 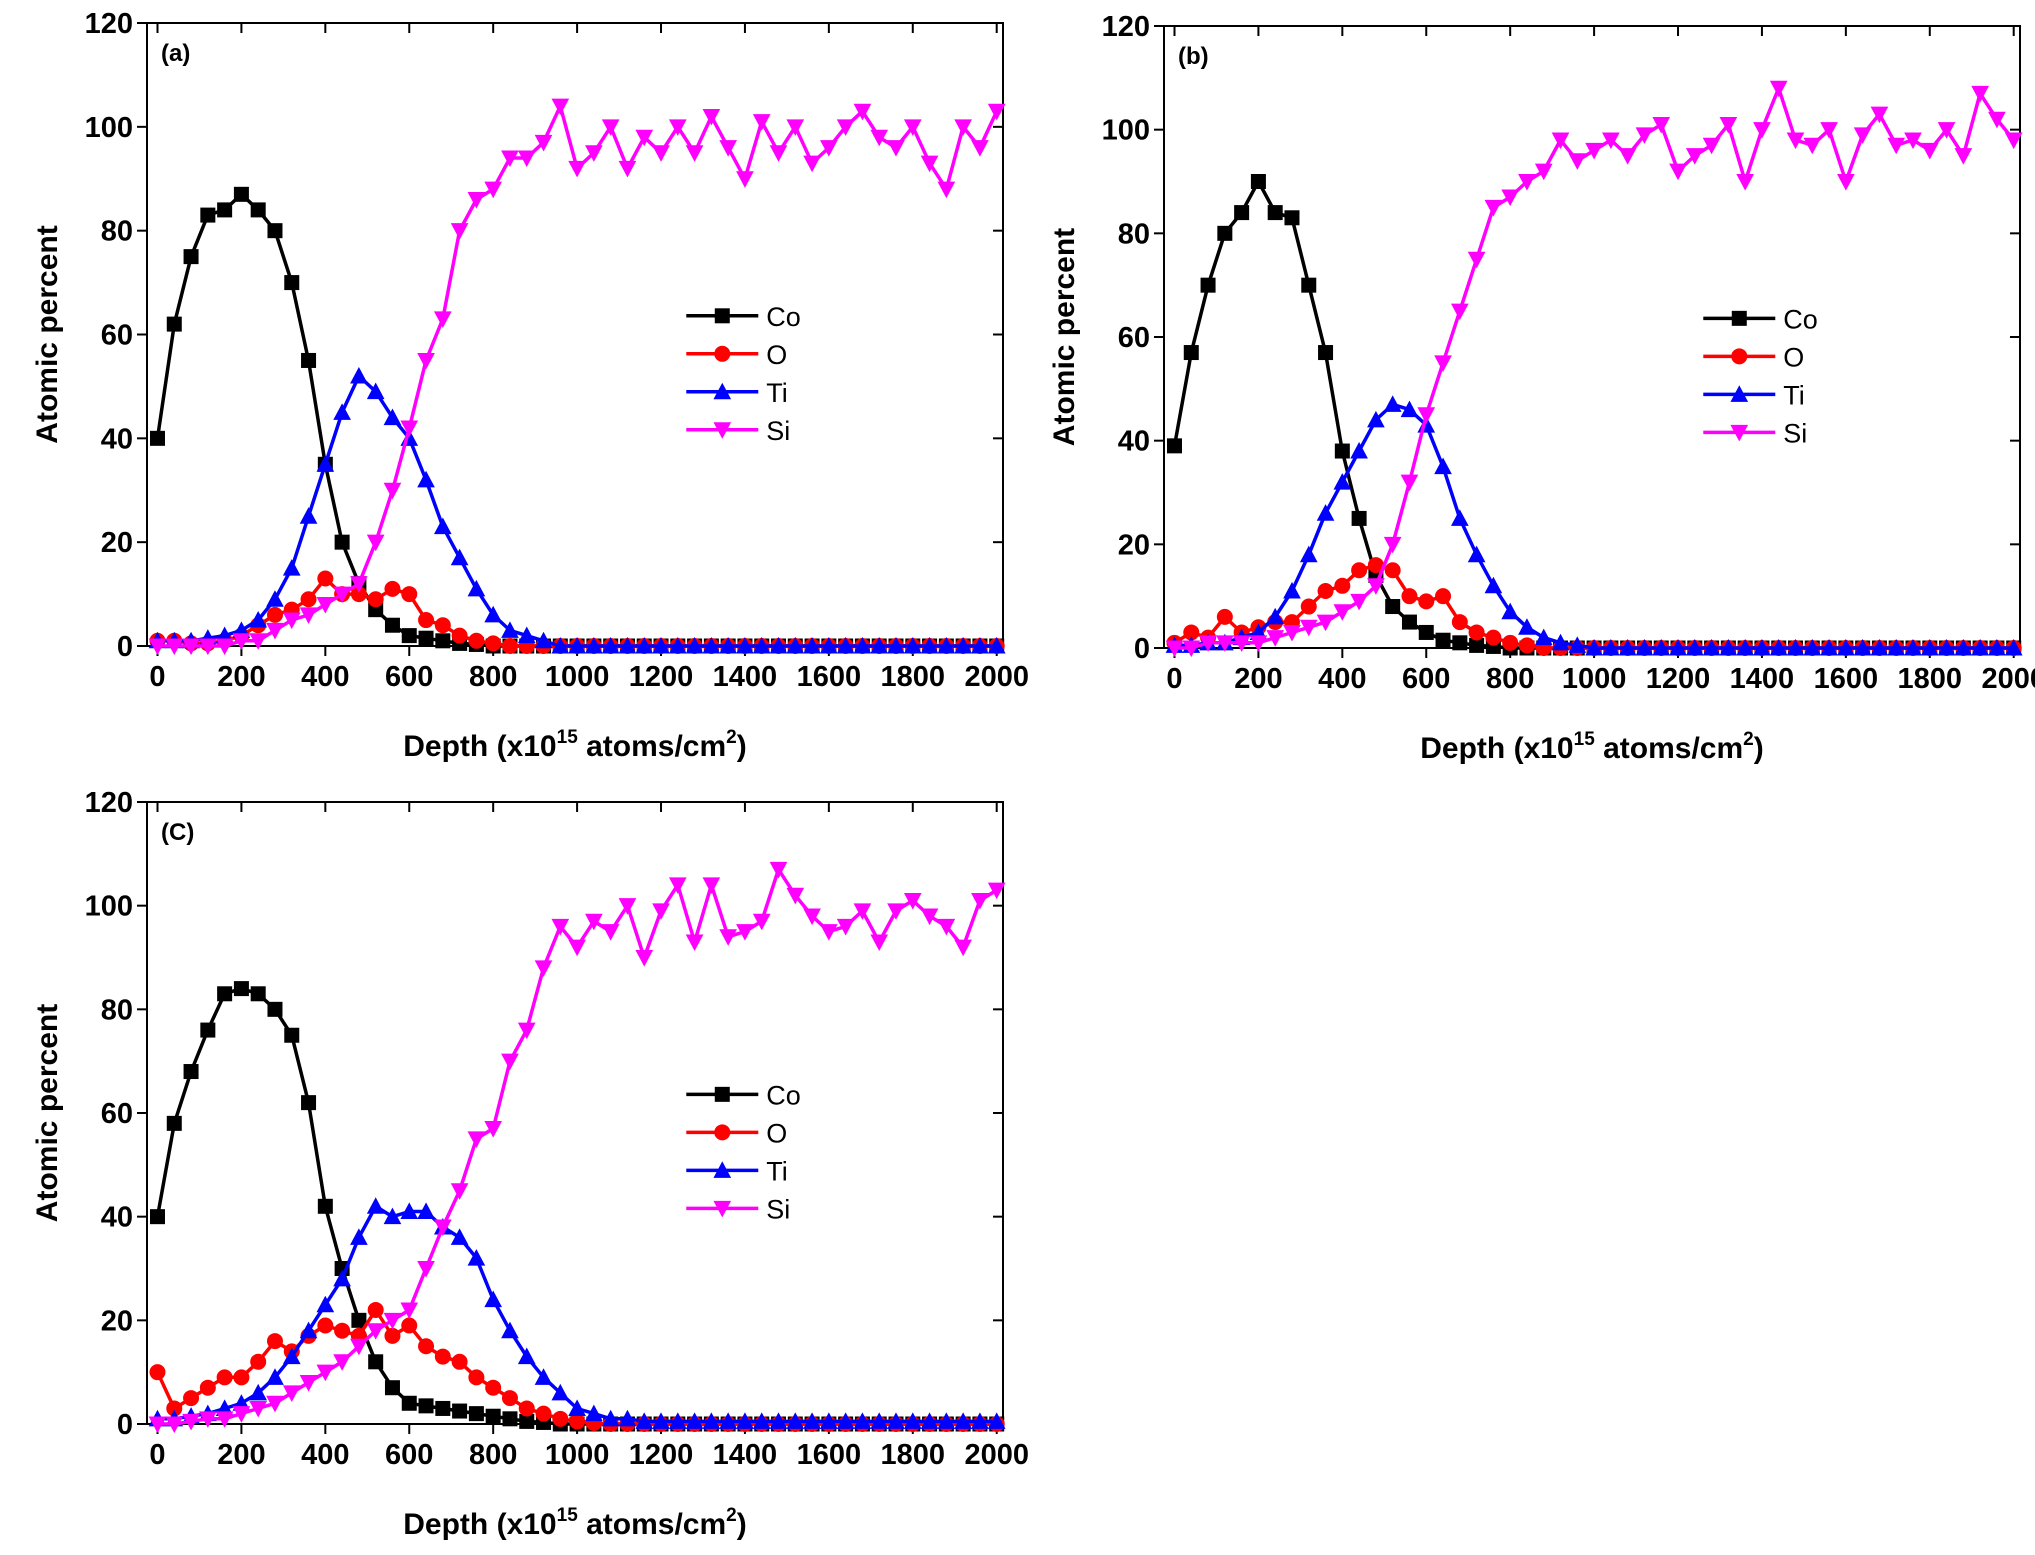 What do you see at coordinates (1134, 545) in the screenshot?
I see `y-tick-label: 20` at bounding box center [1134, 545].